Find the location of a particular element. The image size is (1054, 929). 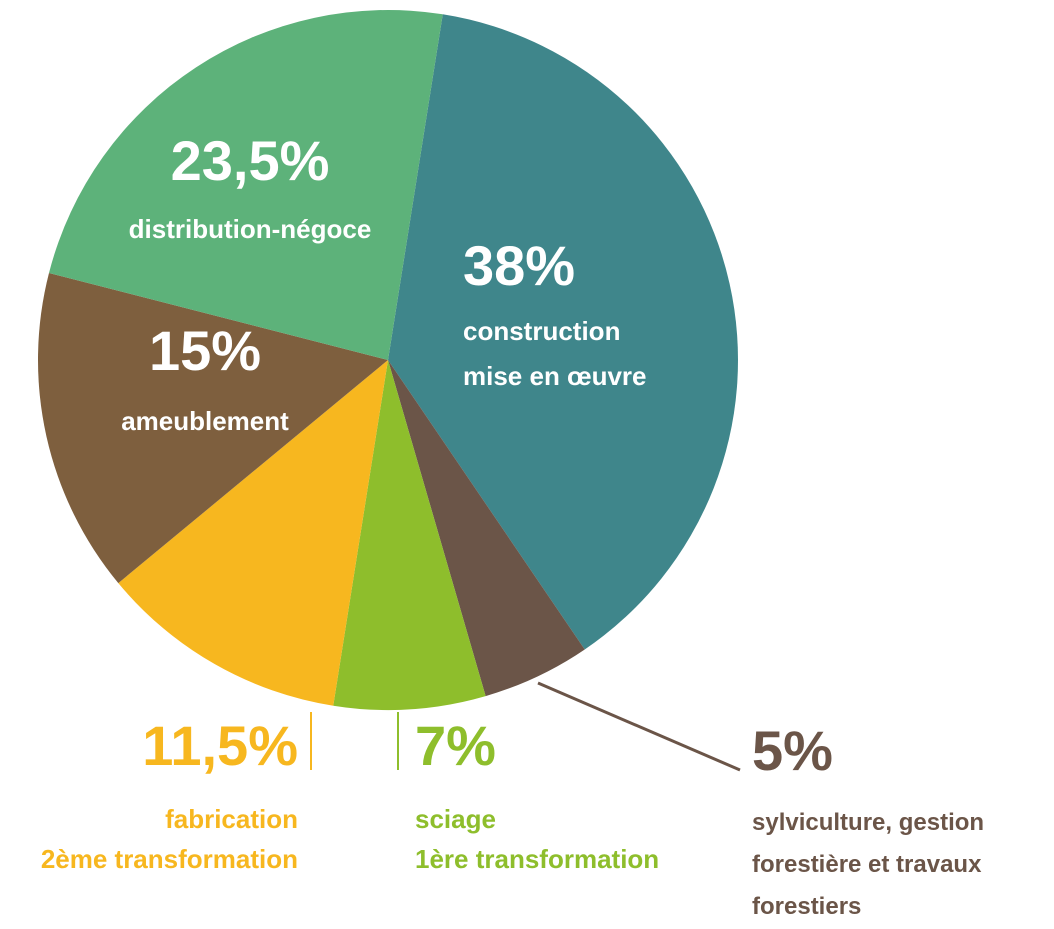

category-label: 2ème transformation is located at coordinates (169, 859).